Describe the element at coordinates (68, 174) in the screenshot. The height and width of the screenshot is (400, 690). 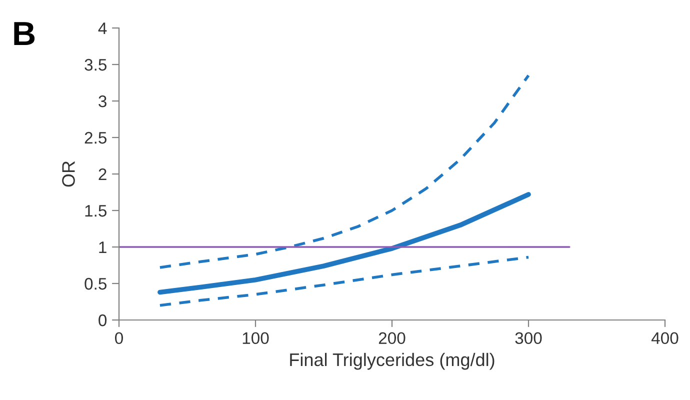
I see `y-axis-title: OR` at that location.